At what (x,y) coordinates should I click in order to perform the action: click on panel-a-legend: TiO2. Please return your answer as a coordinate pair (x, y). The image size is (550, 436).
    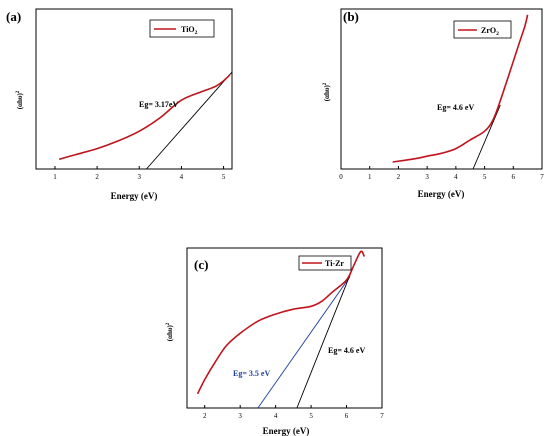
    Looking at the image, I should click on (182, 28).